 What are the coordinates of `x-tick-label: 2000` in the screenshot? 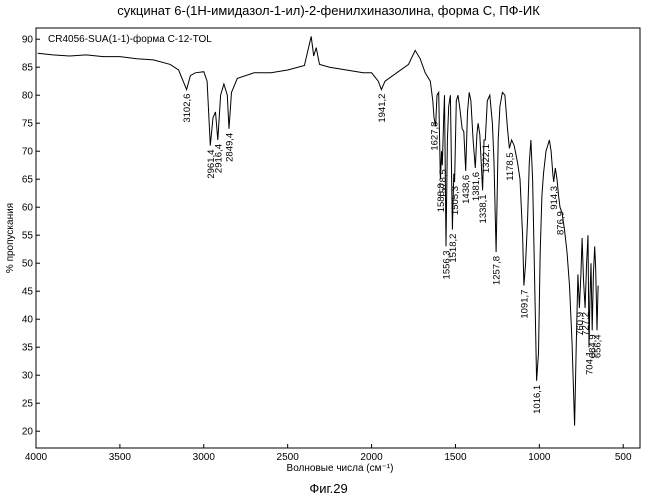 It's located at (371, 457).